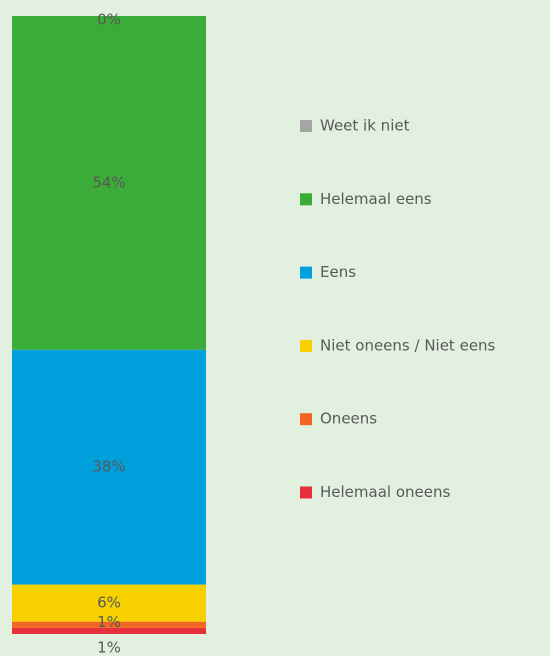  I want to click on data-label: 0%, so click(109, 20).